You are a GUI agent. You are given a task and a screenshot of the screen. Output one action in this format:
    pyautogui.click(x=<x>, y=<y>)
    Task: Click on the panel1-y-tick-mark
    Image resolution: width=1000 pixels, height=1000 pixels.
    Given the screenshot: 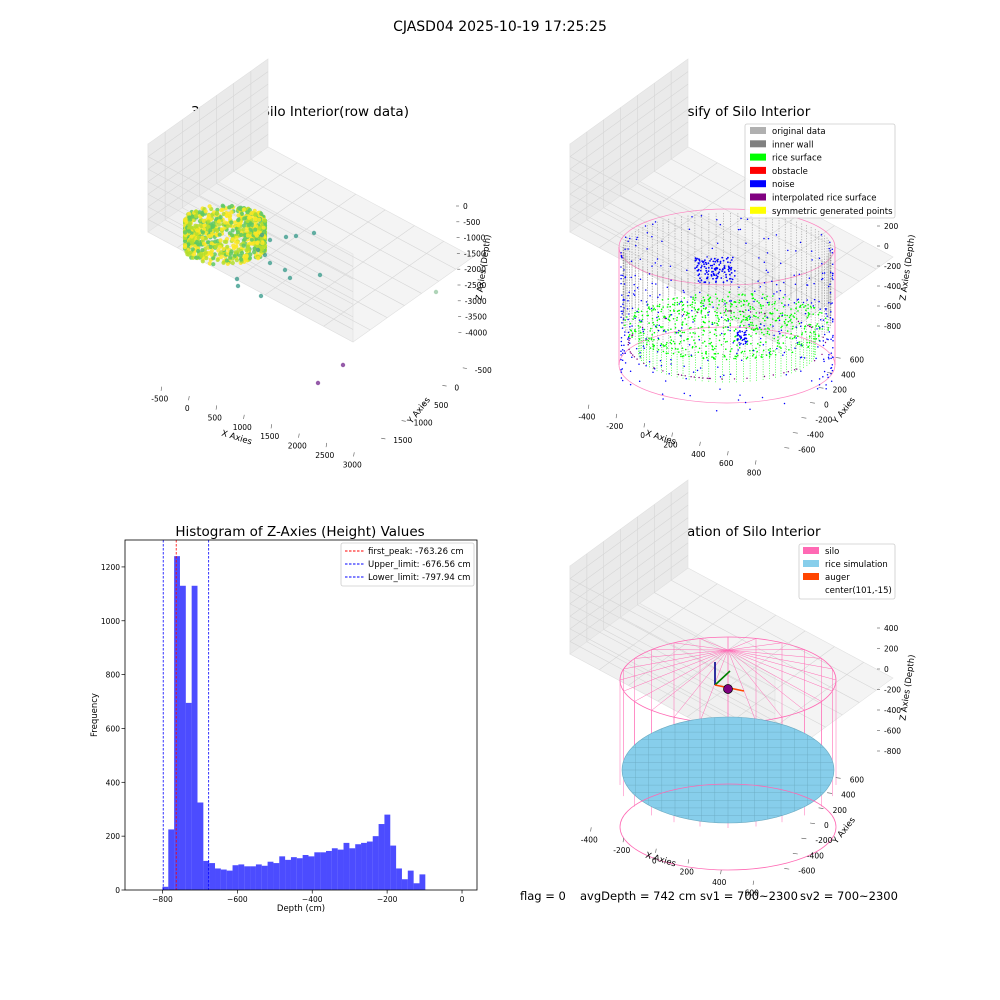 What is the action you would take?
    pyautogui.click(x=403, y=421)
    